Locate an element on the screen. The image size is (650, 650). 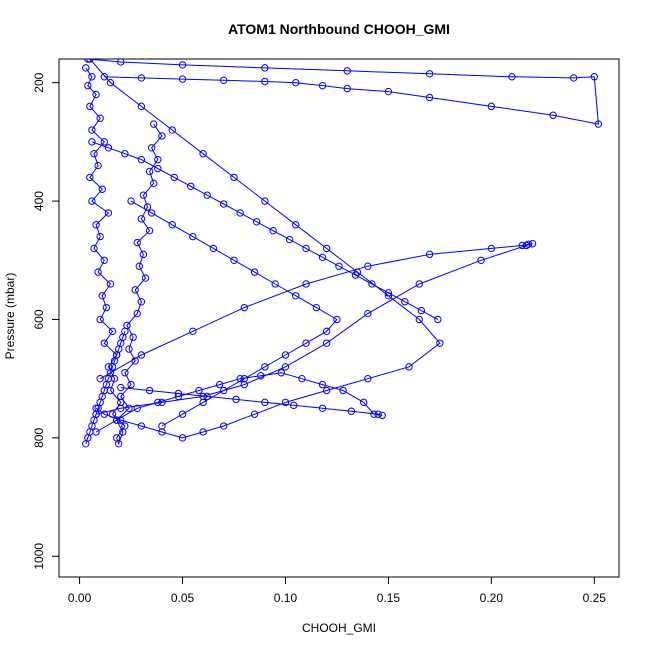
y-tick-label: 400 is located at coordinates (39, 201).